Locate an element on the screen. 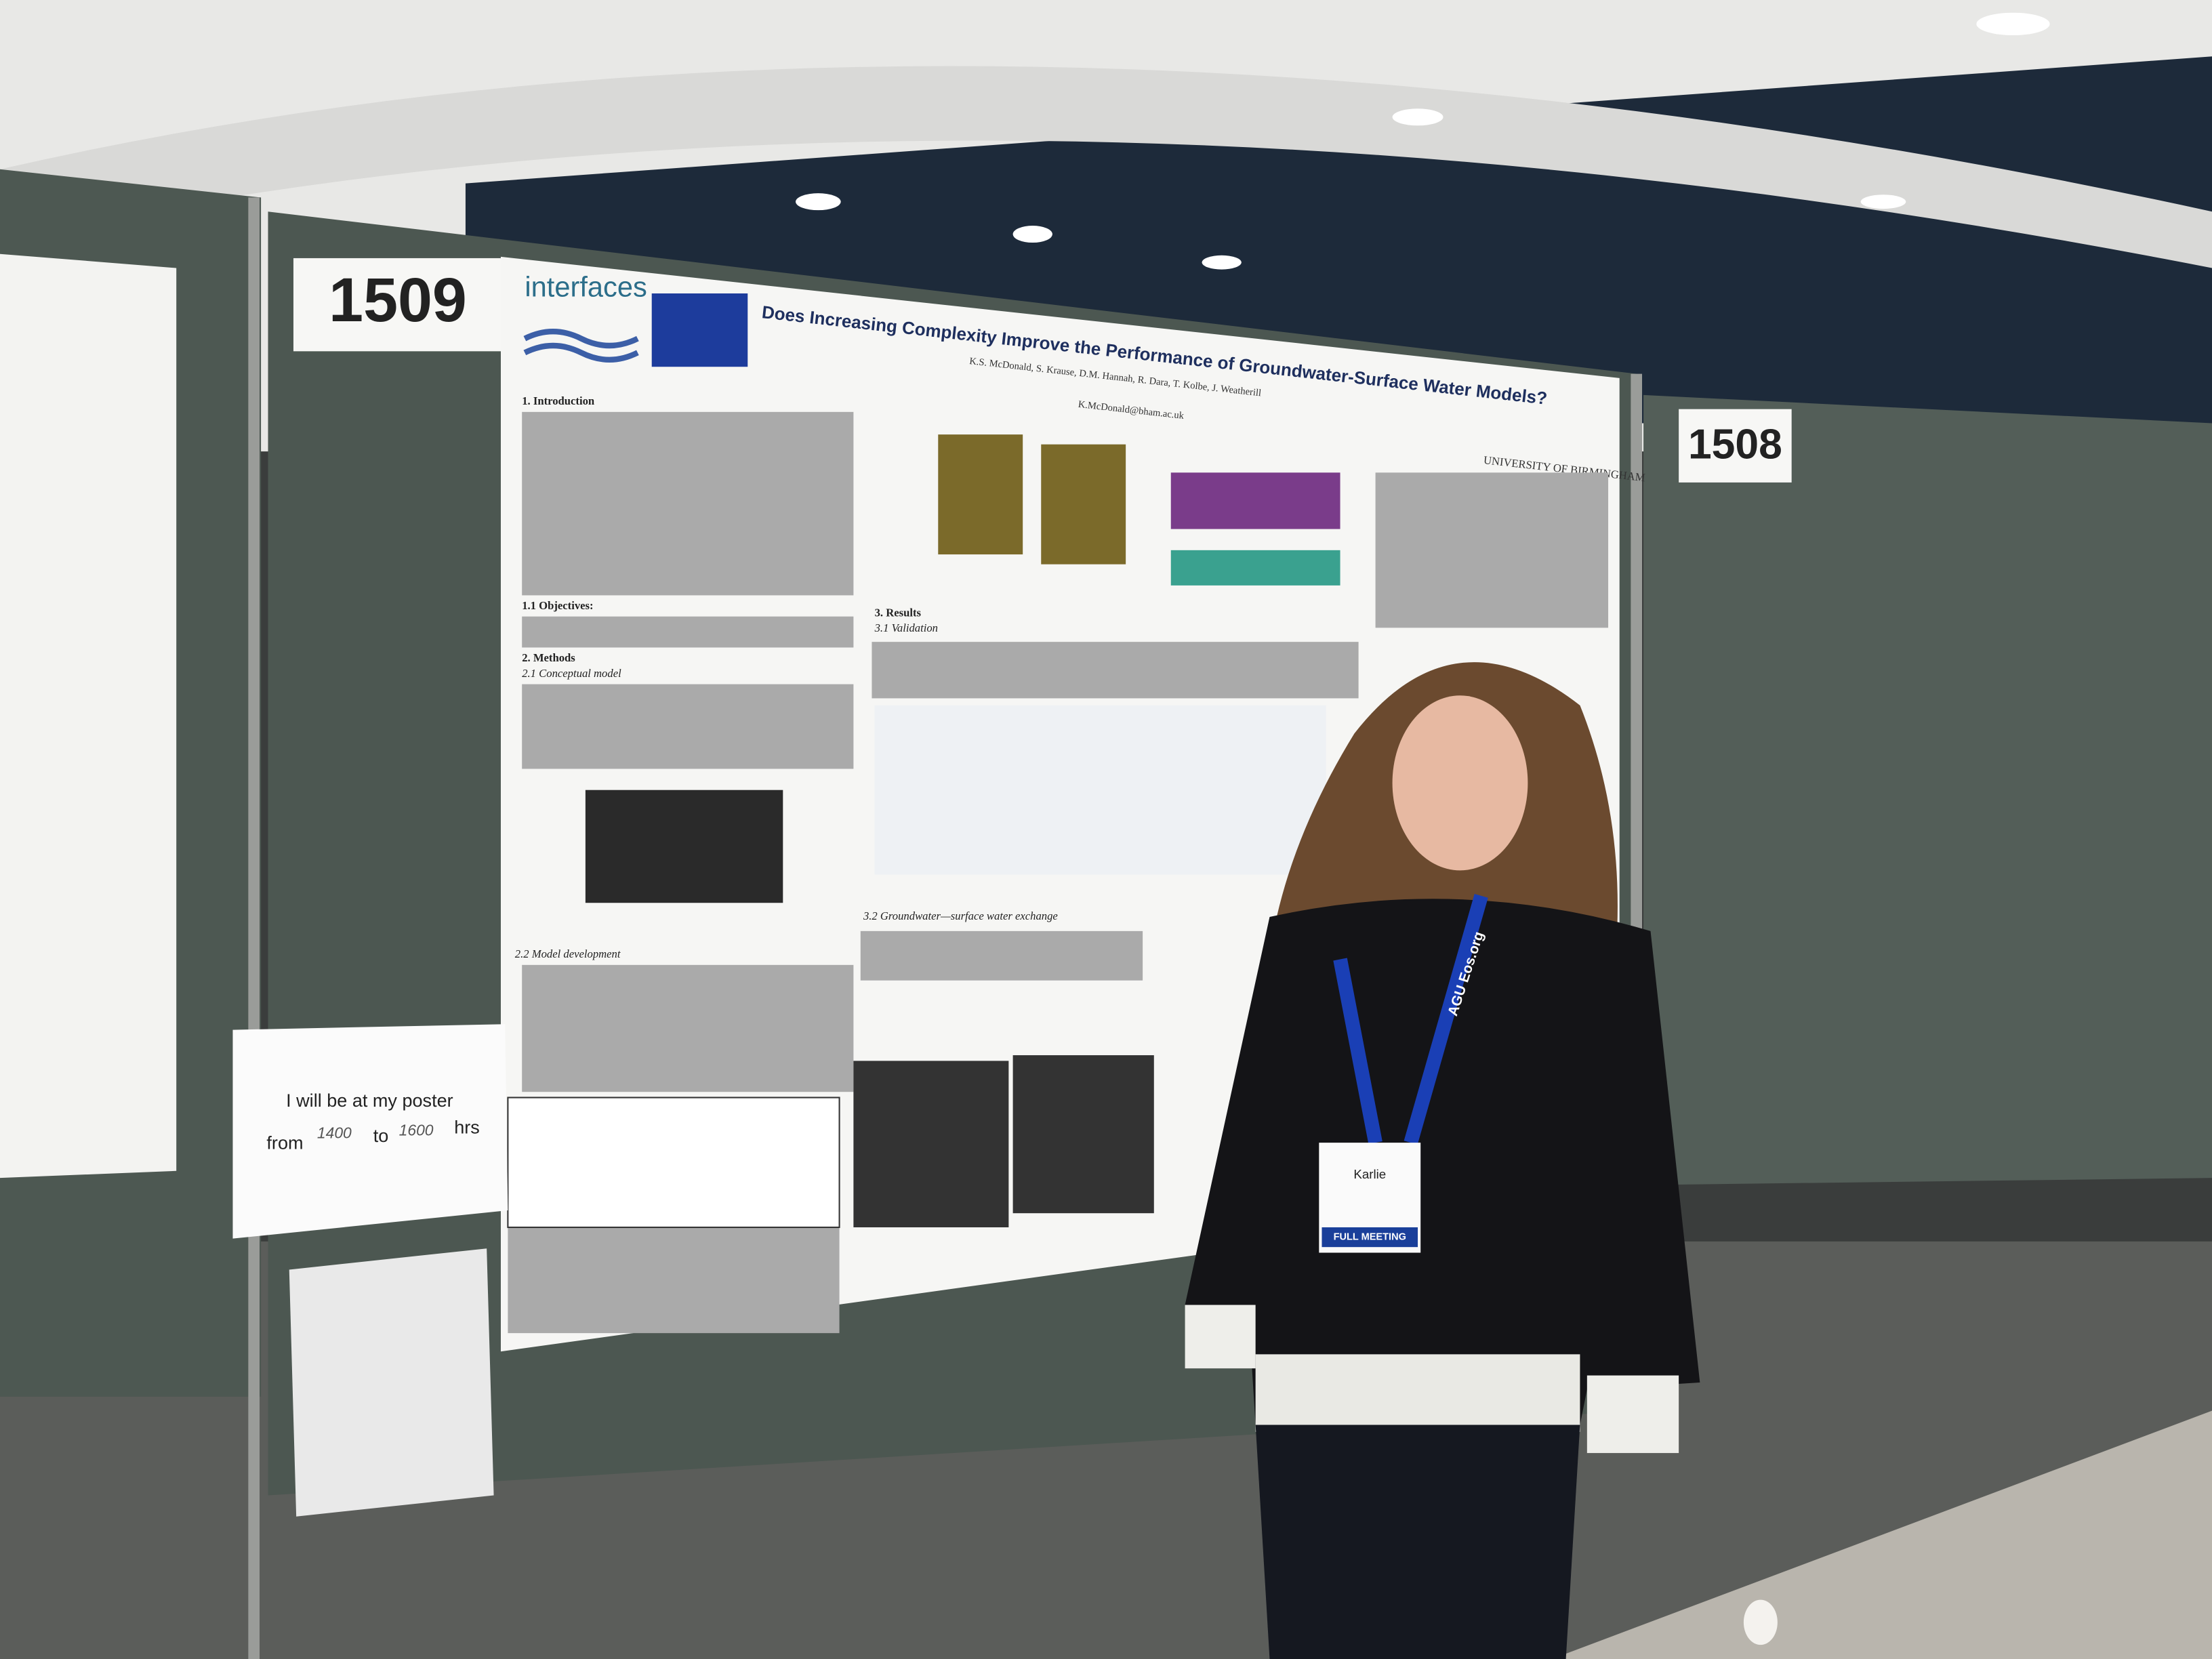 Image resolution: width=2212 pixels, height=1659 pixels. concrete-floor is located at coordinates (1881, 1534).